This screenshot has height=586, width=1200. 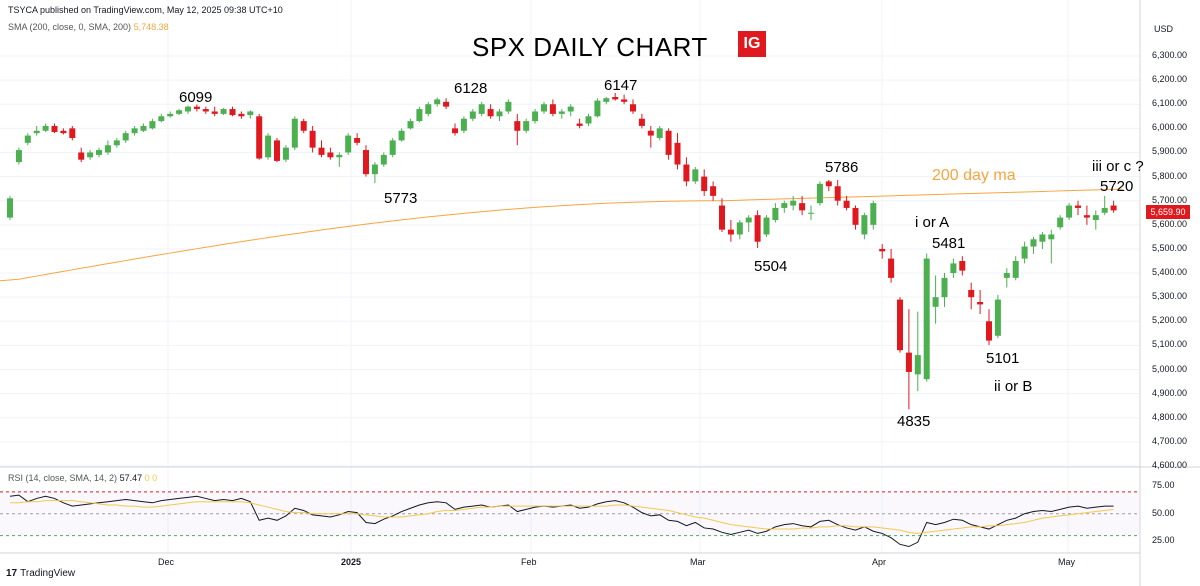 What do you see at coordinates (1170, 320) in the screenshot?
I see `price-tick-label: 5,200.00` at bounding box center [1170, 320].